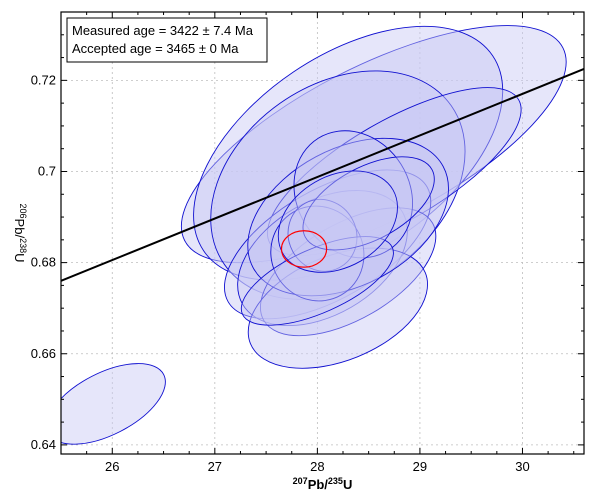  I want to click on y-tick-label: 0.64, so click(43, 444).